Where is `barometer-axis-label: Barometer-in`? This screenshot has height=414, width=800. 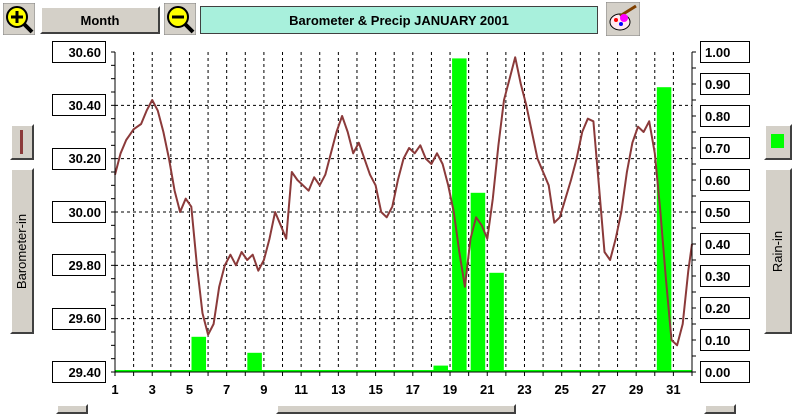
barometer-axis-label: Barometer-in is located at coordinates (22, 251).